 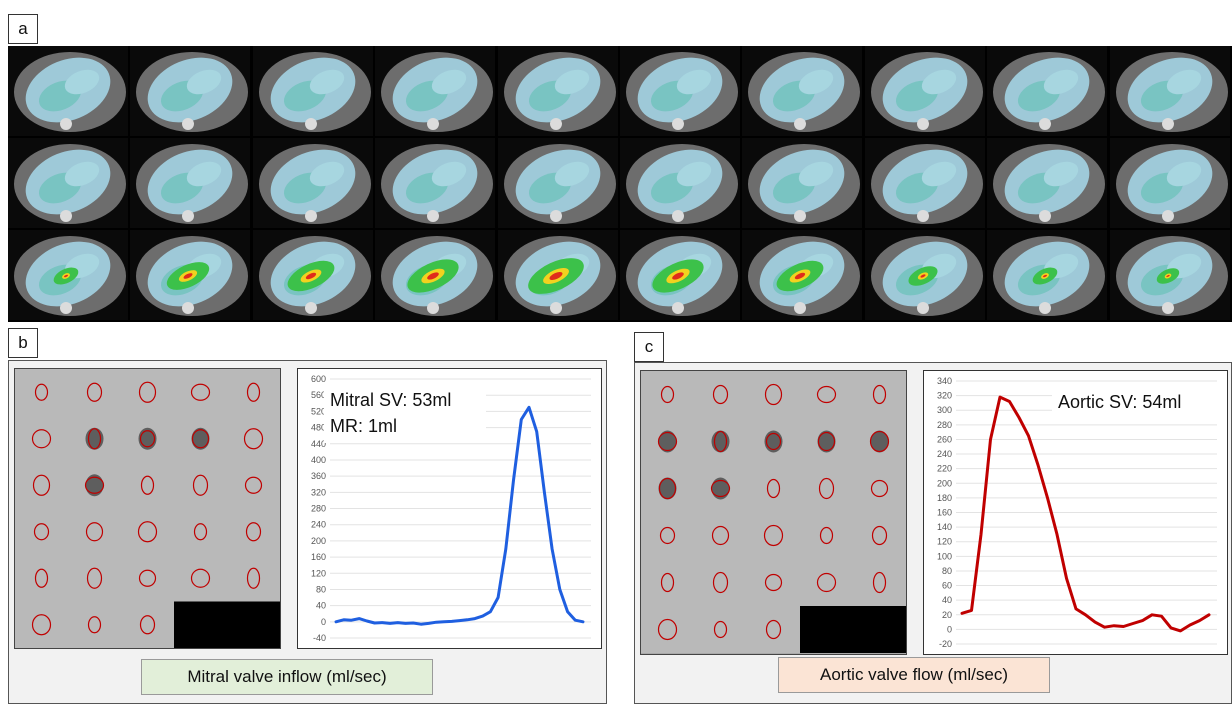 I want to click on y-tick-label: 0, so click(x=323, y=622).